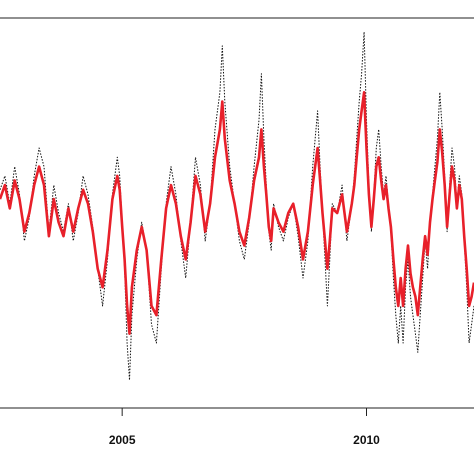 The image size is (474, 474). I want to click on x-tick-label-2005: 2005, so click(122, 440).